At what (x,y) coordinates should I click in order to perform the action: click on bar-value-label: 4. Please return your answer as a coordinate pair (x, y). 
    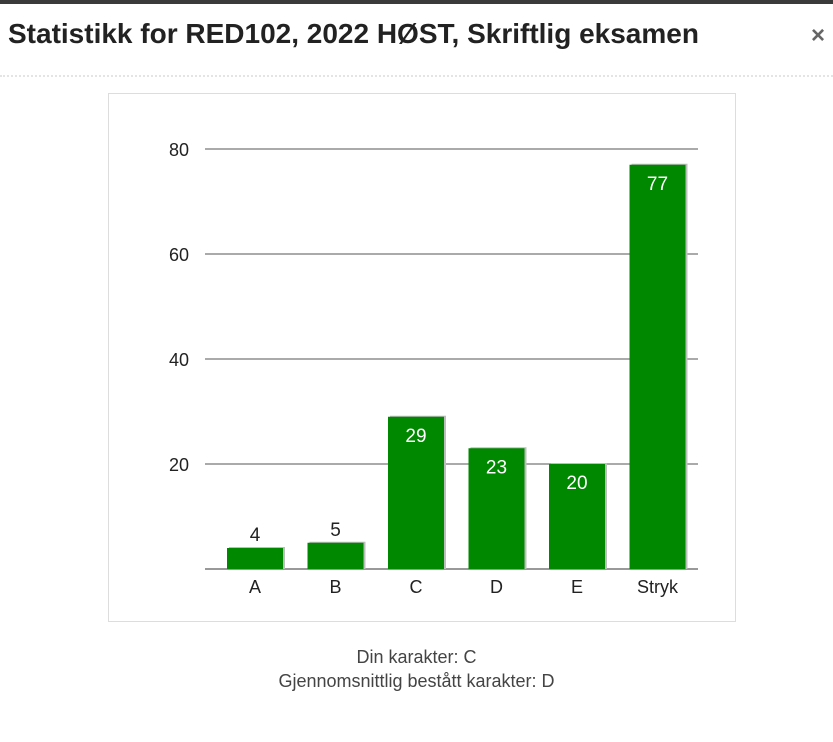
    Looking at the image, I should click on (255, 535).